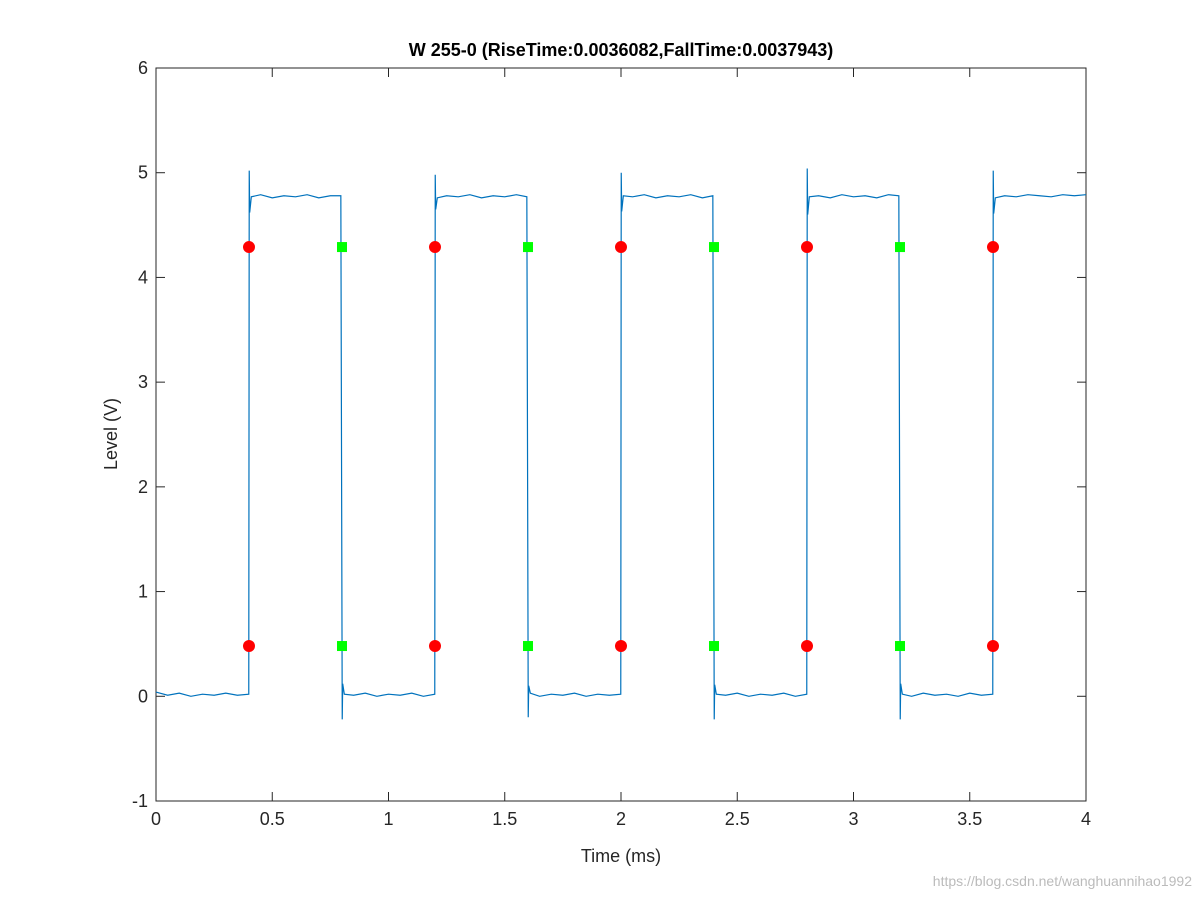 The height and width of the screenshot is (900, 1200). I want to click on y-tick-label: 0, so click(143, 696).